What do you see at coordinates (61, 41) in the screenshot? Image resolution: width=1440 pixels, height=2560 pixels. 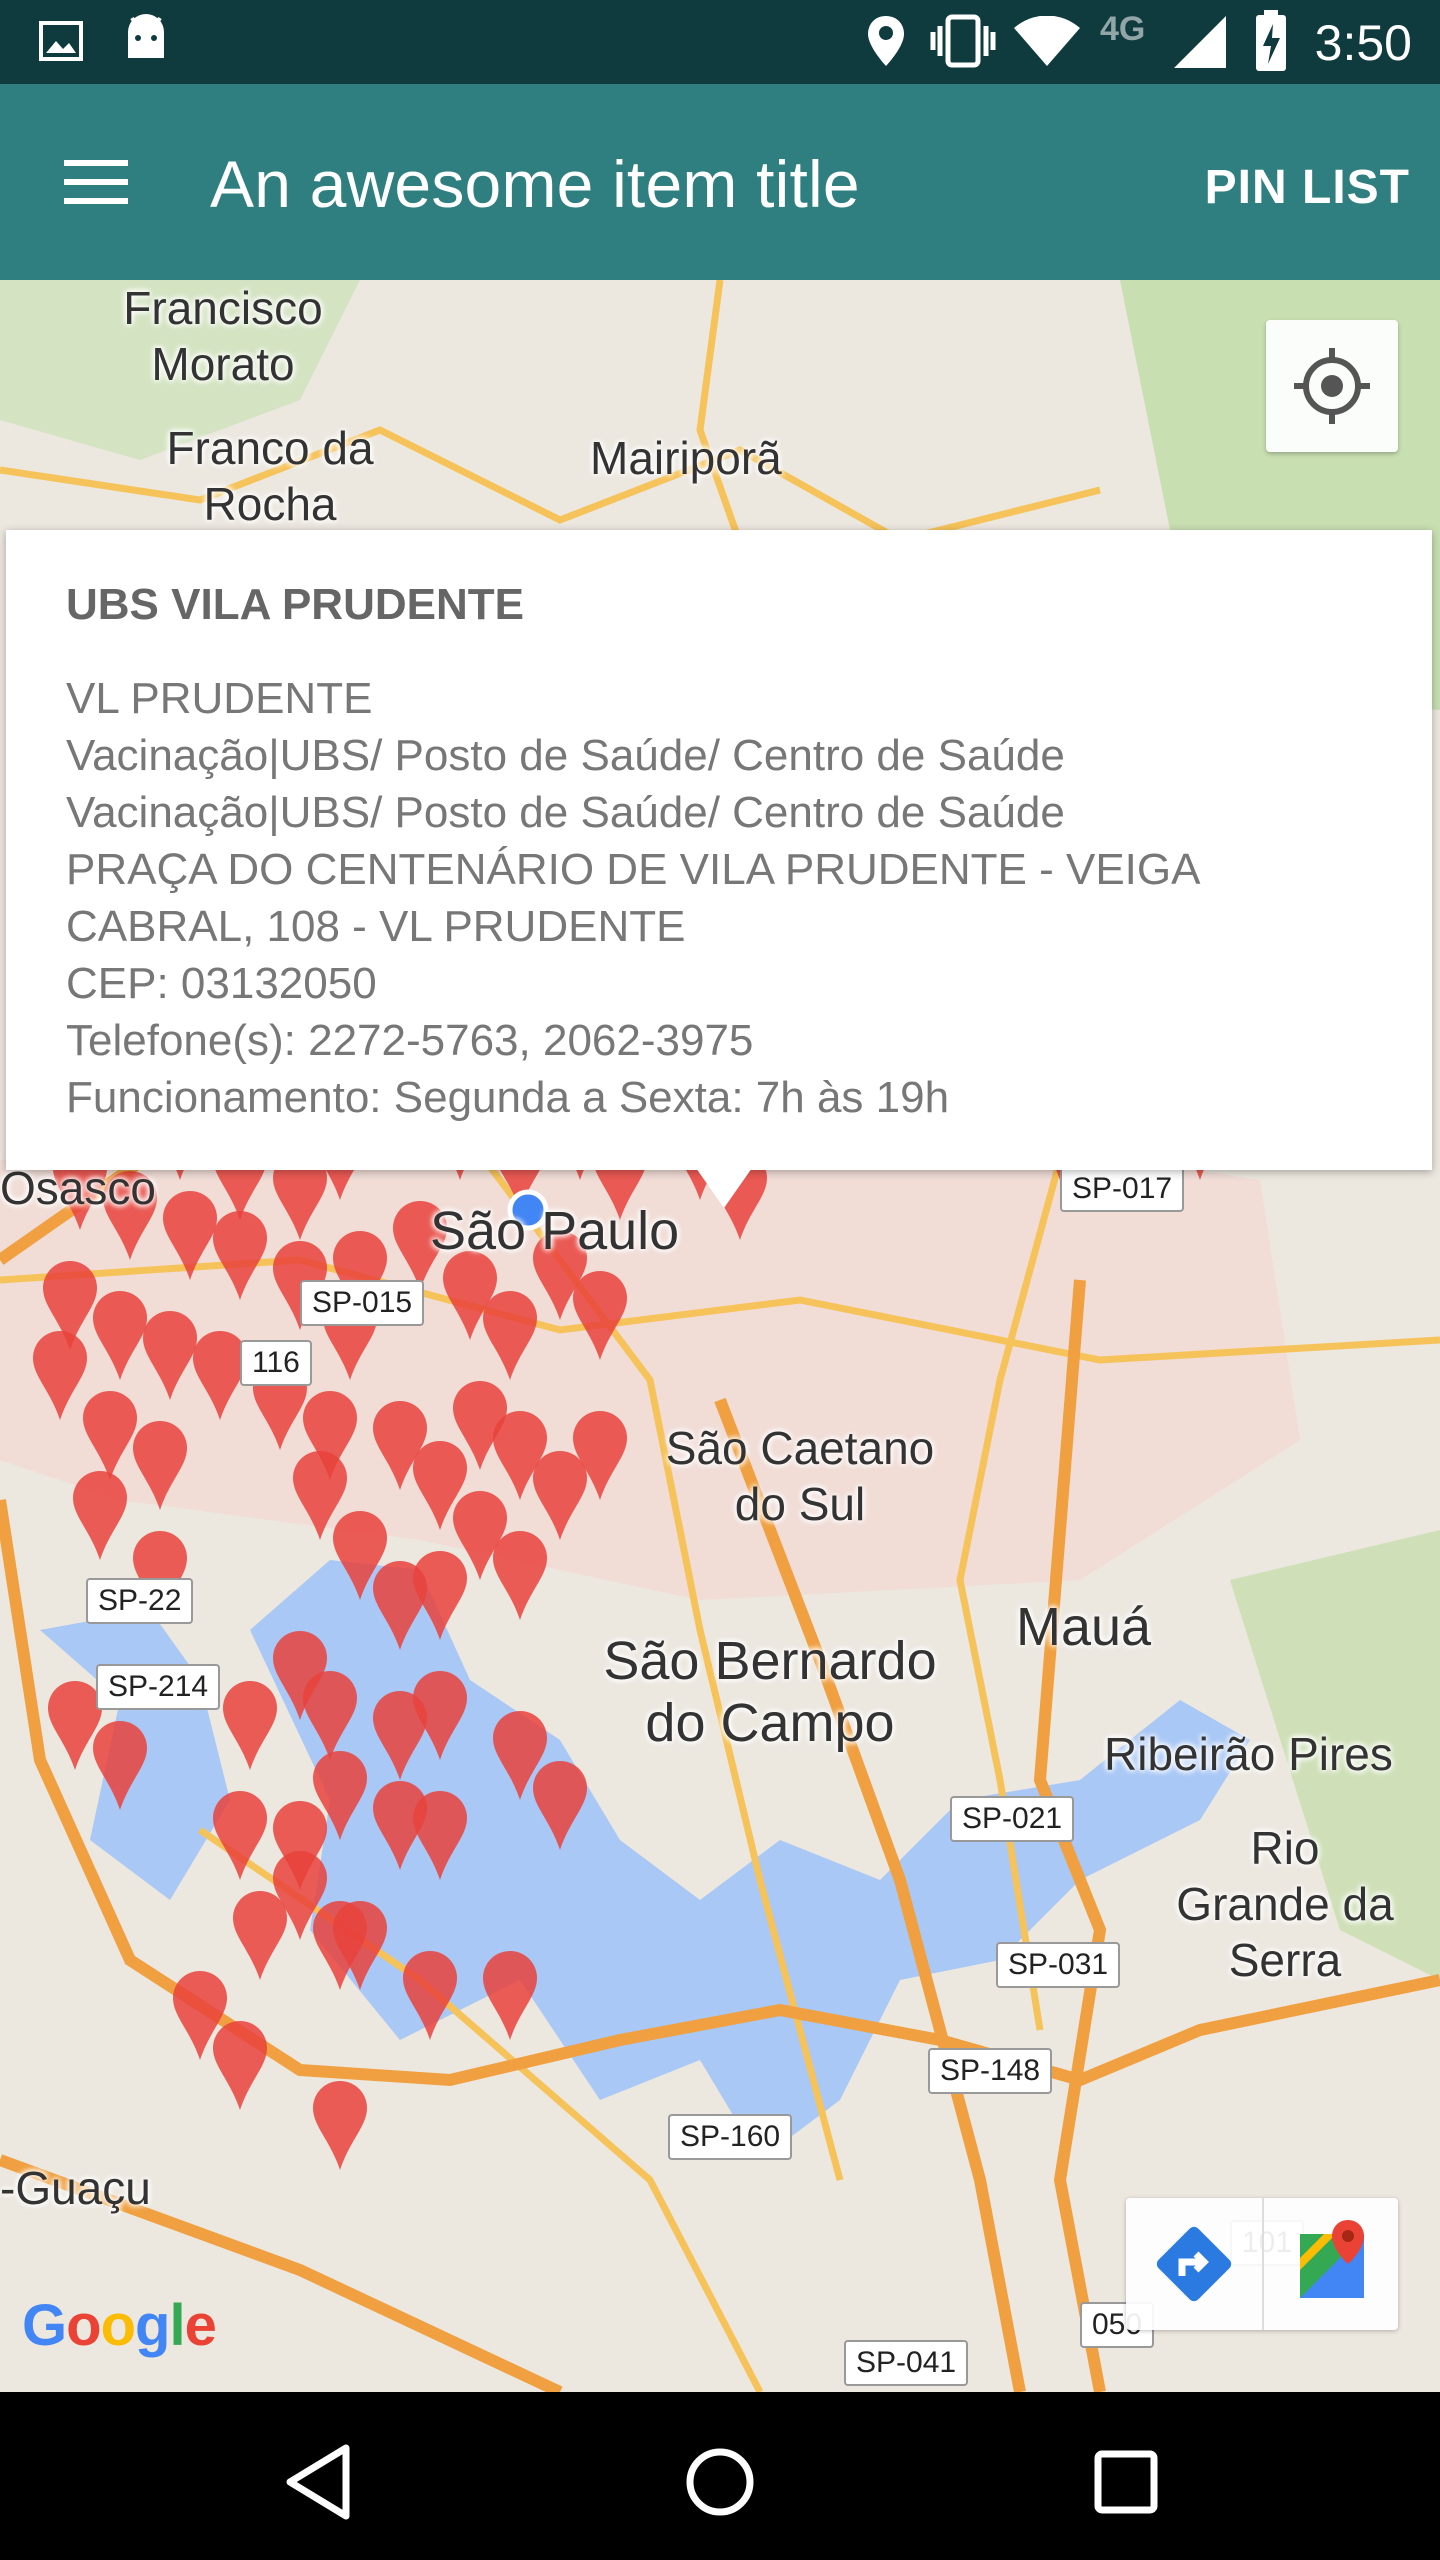 I see `image-icon` at bounding box center [61, 41].